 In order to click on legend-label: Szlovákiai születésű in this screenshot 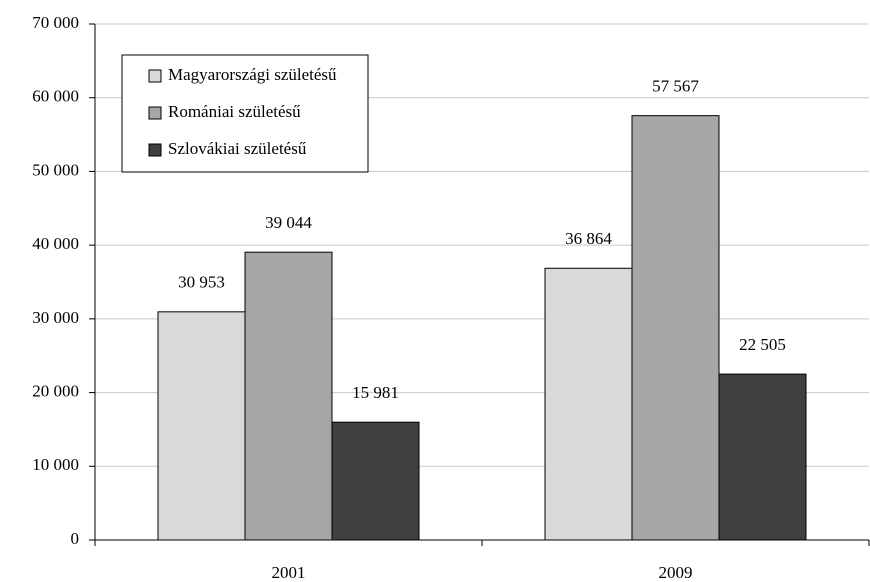, I will do `click(237, 148)`.